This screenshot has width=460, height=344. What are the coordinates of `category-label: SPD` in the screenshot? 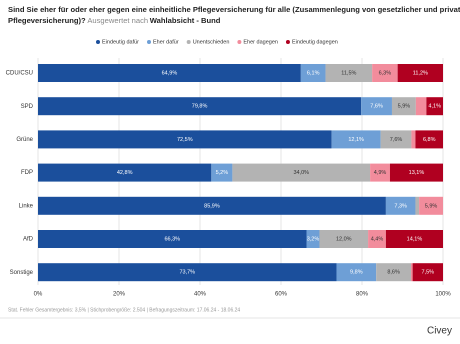 It's located at (27, 107).